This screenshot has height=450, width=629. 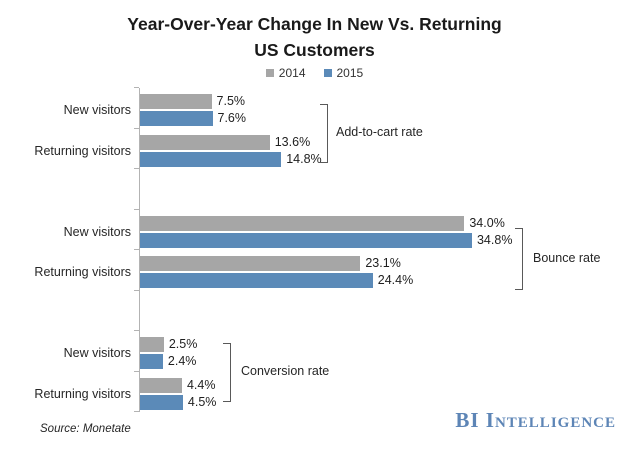 What do you see at coordinates (202, 401) in the screenshot?
I see `bar-value-label: 4.5%` at bounding box center [202, 401].